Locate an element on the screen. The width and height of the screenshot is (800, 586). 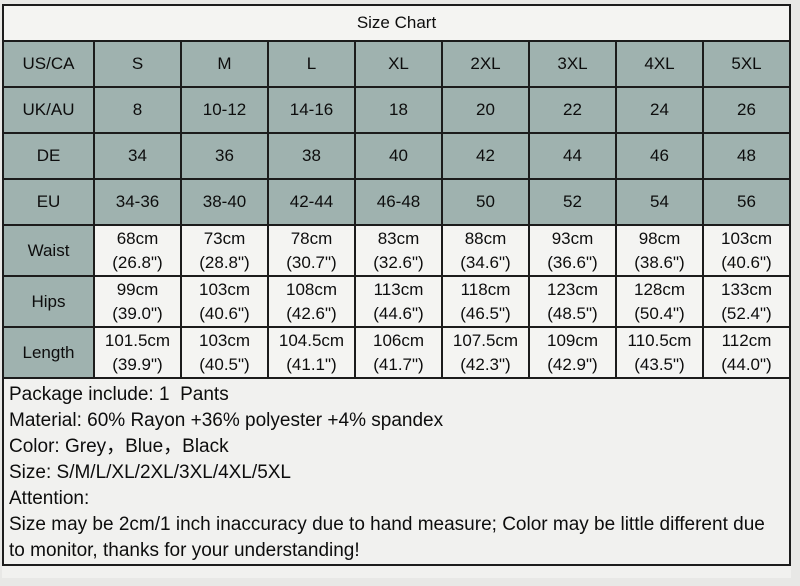
table-cell: S is located at coordinates (137, 64).